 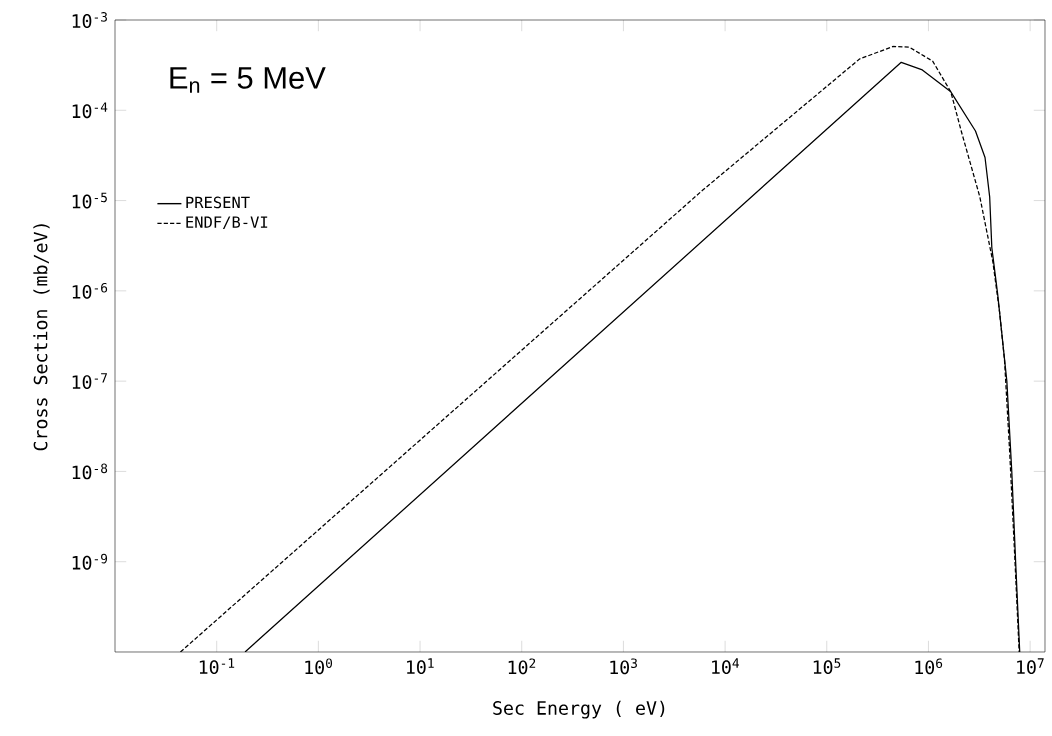 I want to click on legend-label: PRESENT, so click(x=218, y=202).